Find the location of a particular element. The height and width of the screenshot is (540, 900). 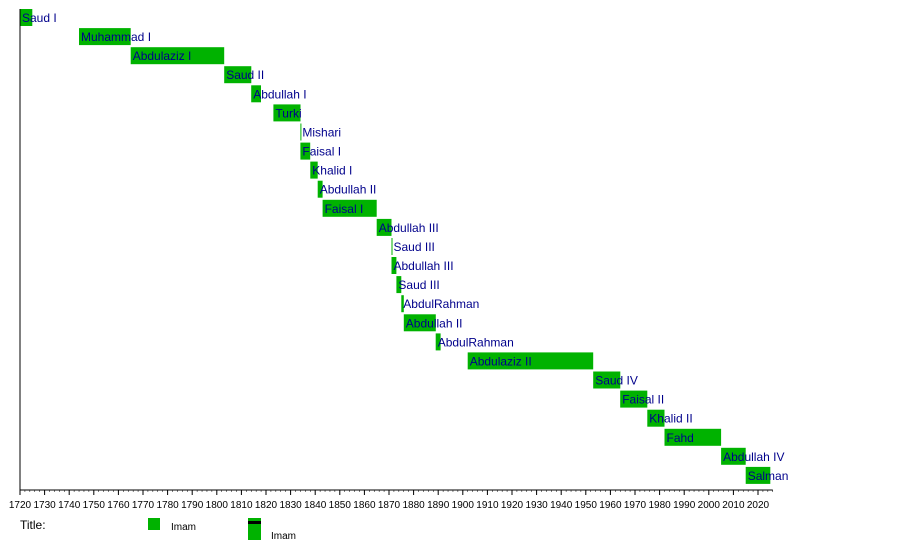

tick-label: 1870 is located at coordinates (389, 505).